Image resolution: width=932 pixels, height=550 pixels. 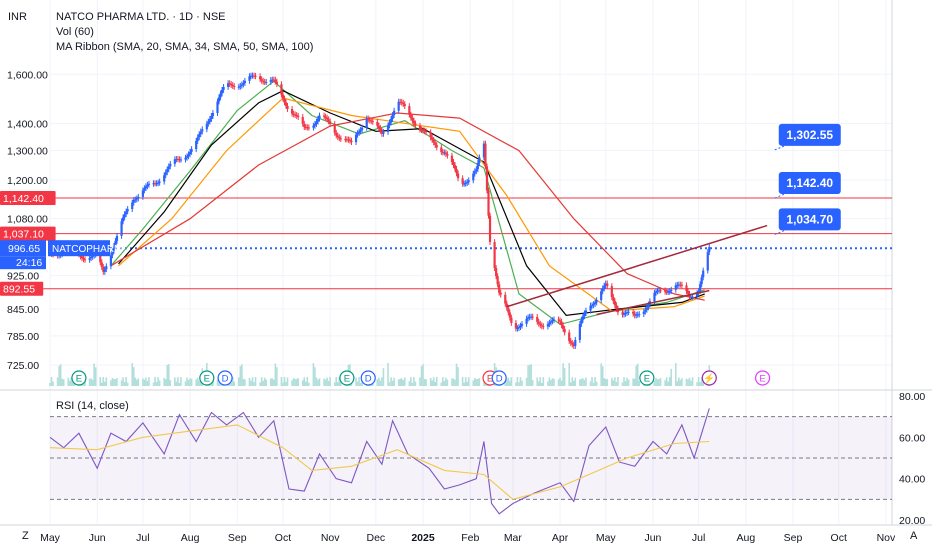 What do you see at coordinates (912, 438) in the screenshot?
I see `rsi-axis-tick-label: 60.00` at bounding box center [912, 438].